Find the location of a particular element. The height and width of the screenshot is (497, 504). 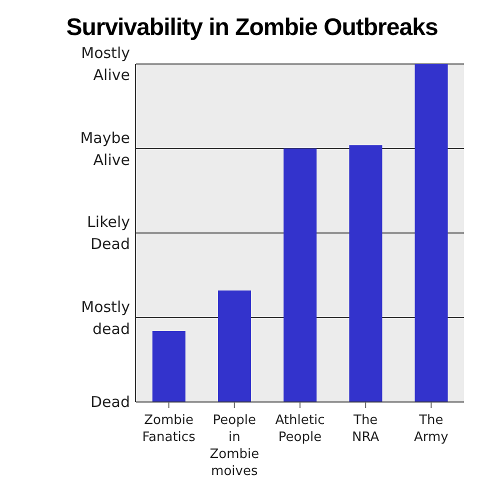

text: Mostly Alive is located at coordinates (105, 64).